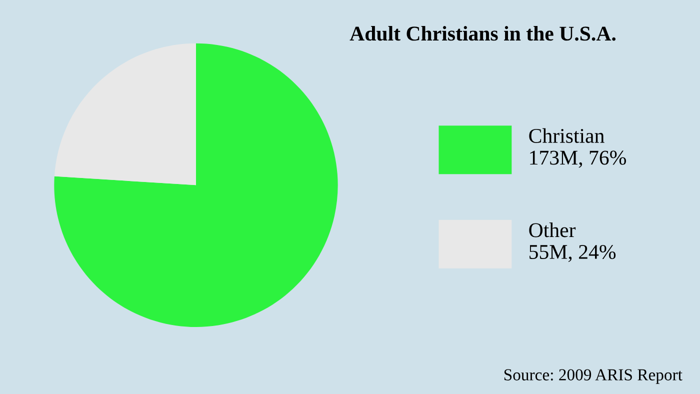 This screenshot has width=700, height=394. I want to click on chart-title: Adult Christians in the U.S.A., so click(483, 33).